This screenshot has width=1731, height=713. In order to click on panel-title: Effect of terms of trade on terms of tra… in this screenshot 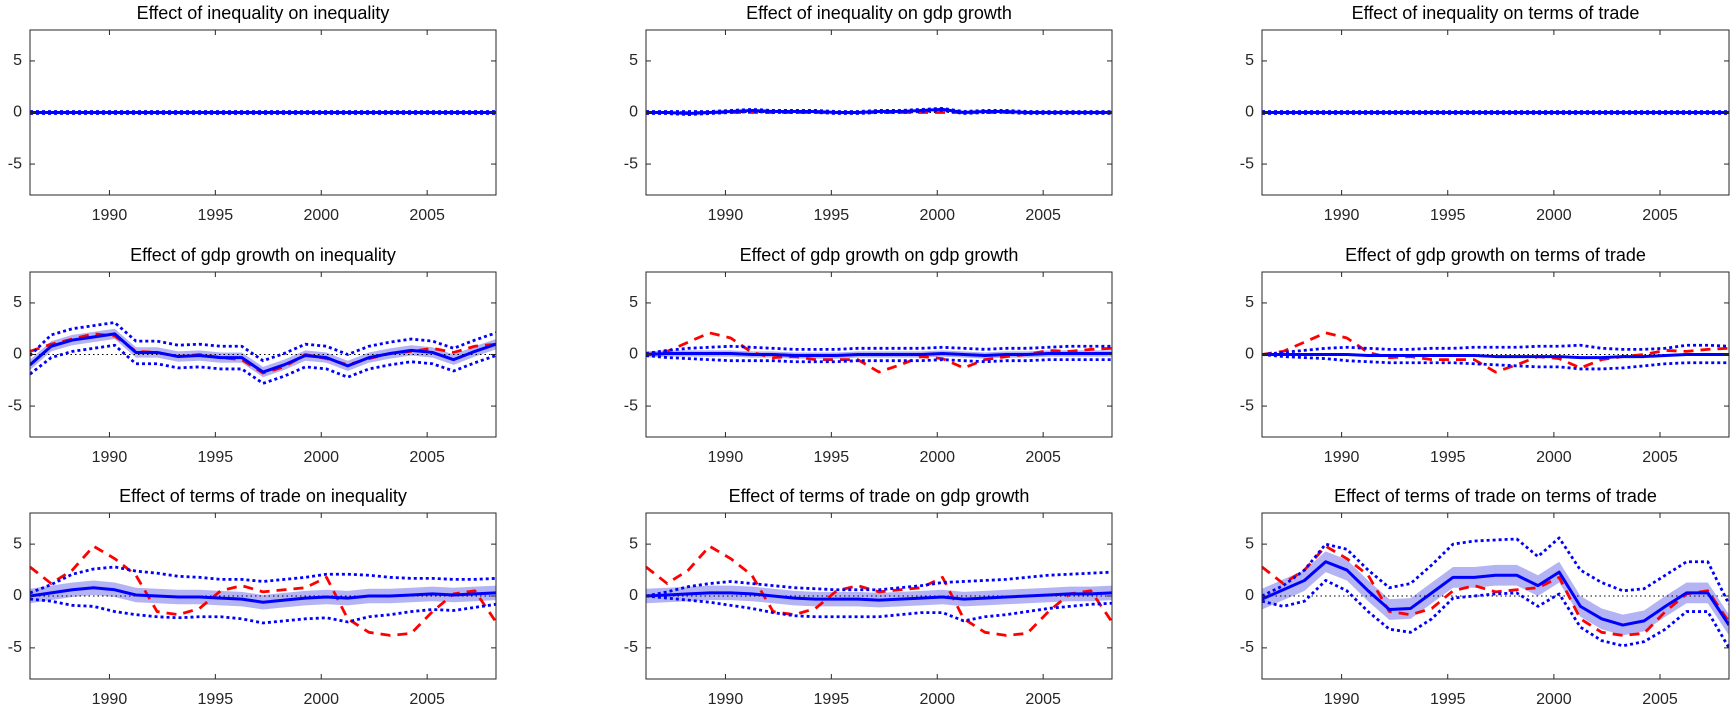, I will do `click(1495, 496)`.